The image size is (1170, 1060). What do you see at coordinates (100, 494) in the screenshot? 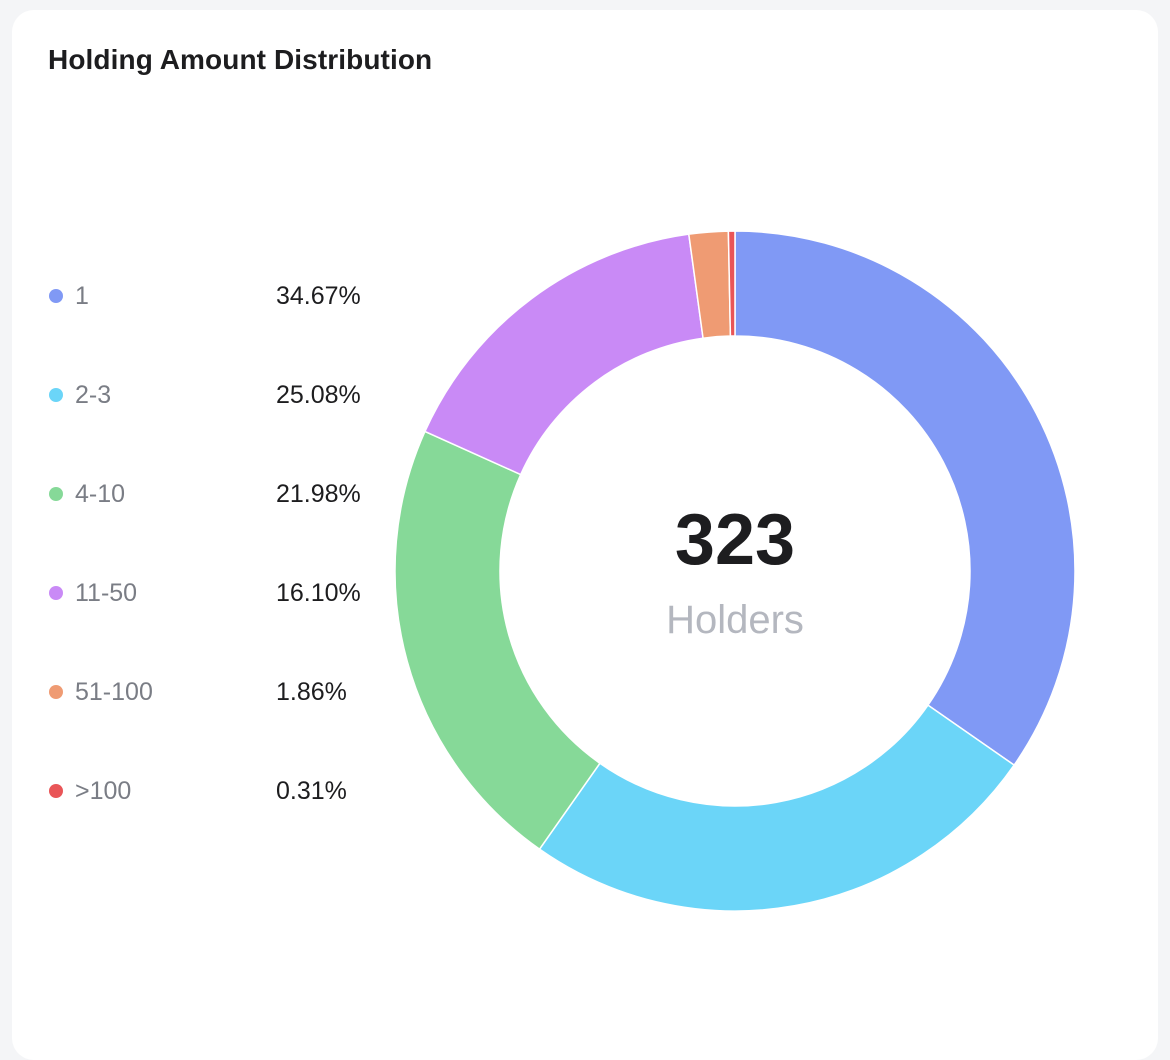
I see `legend-label: 4-10` at bounding box center [100, 494].